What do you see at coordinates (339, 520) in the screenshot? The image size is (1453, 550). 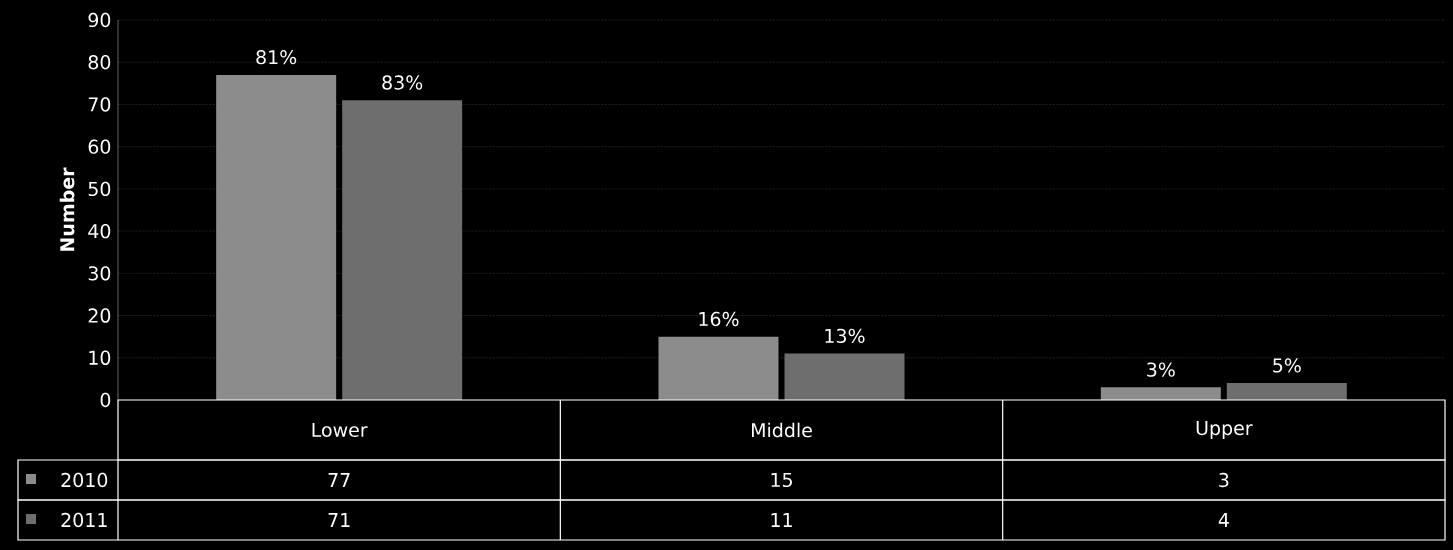 I see `data-label: 71` at bounding box center [339, 520].